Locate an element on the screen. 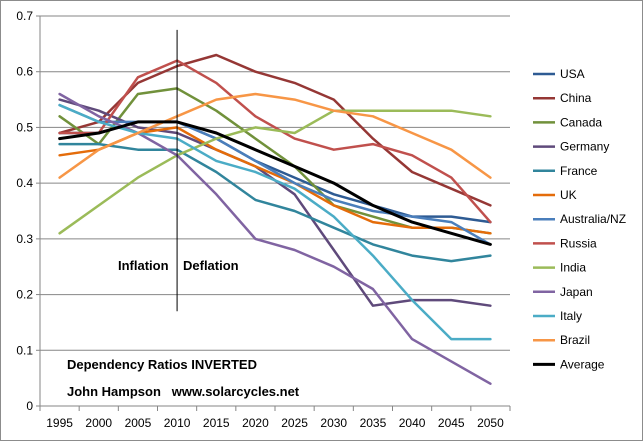  legend-label: France is located at coordinates (579, 171).